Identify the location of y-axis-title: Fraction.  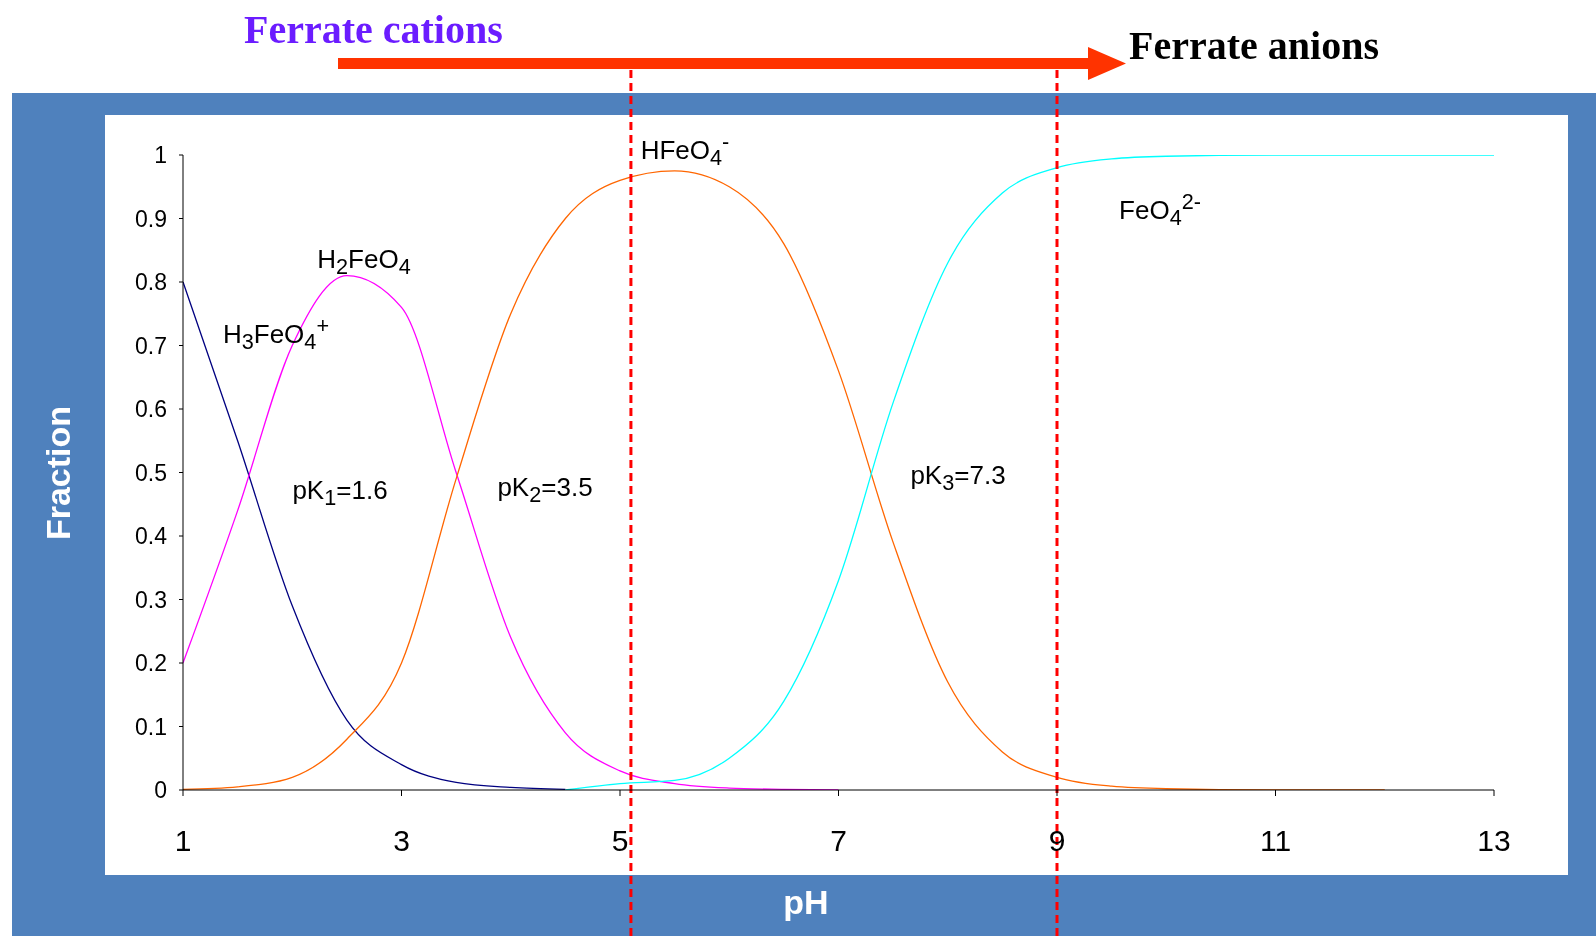
(58, 472).